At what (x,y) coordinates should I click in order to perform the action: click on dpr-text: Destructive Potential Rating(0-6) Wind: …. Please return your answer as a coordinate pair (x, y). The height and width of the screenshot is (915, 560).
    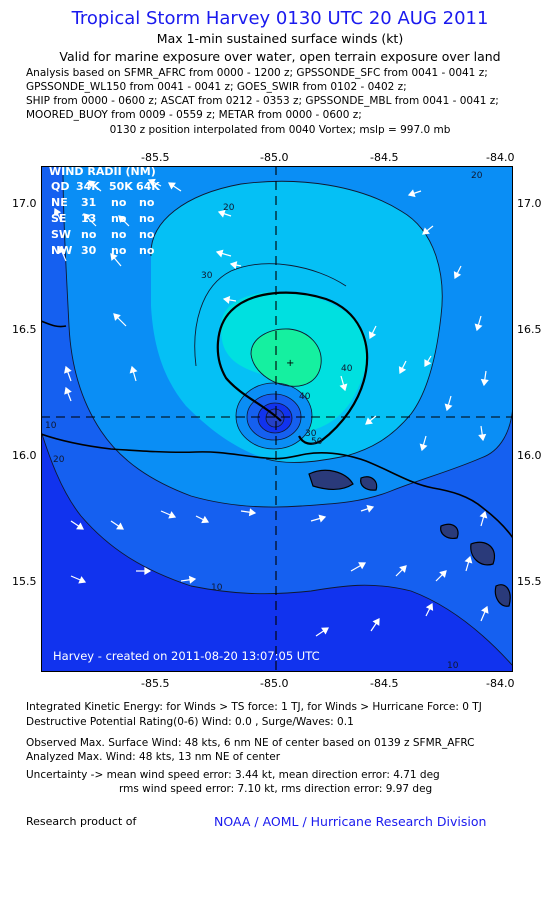
    Looking at the image, I should click on (190, 722).